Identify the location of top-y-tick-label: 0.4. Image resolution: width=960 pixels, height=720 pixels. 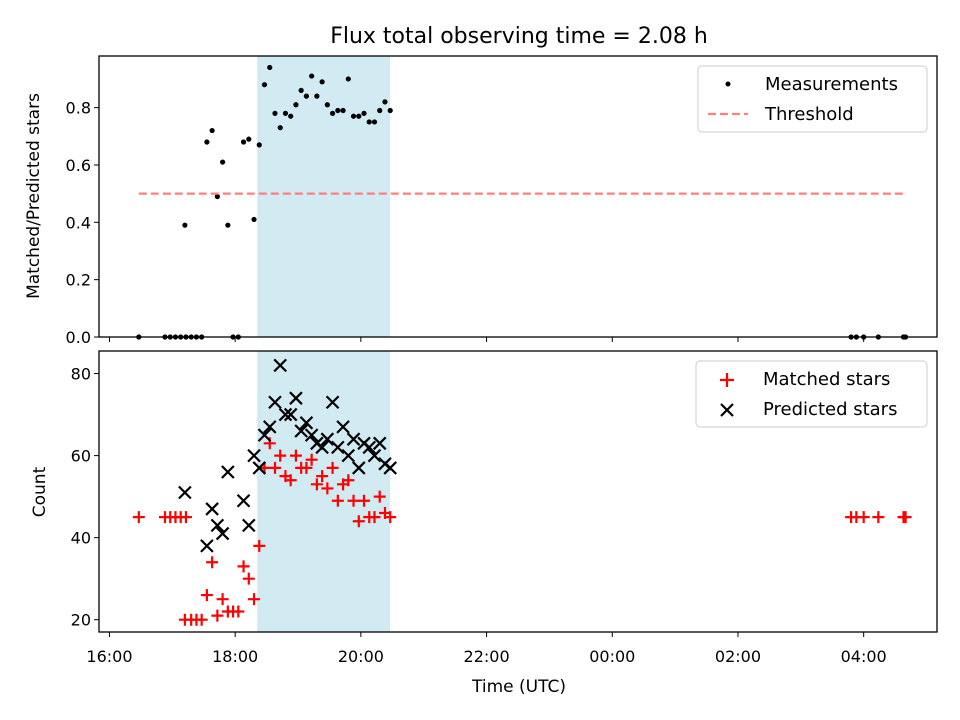
(78, 222).